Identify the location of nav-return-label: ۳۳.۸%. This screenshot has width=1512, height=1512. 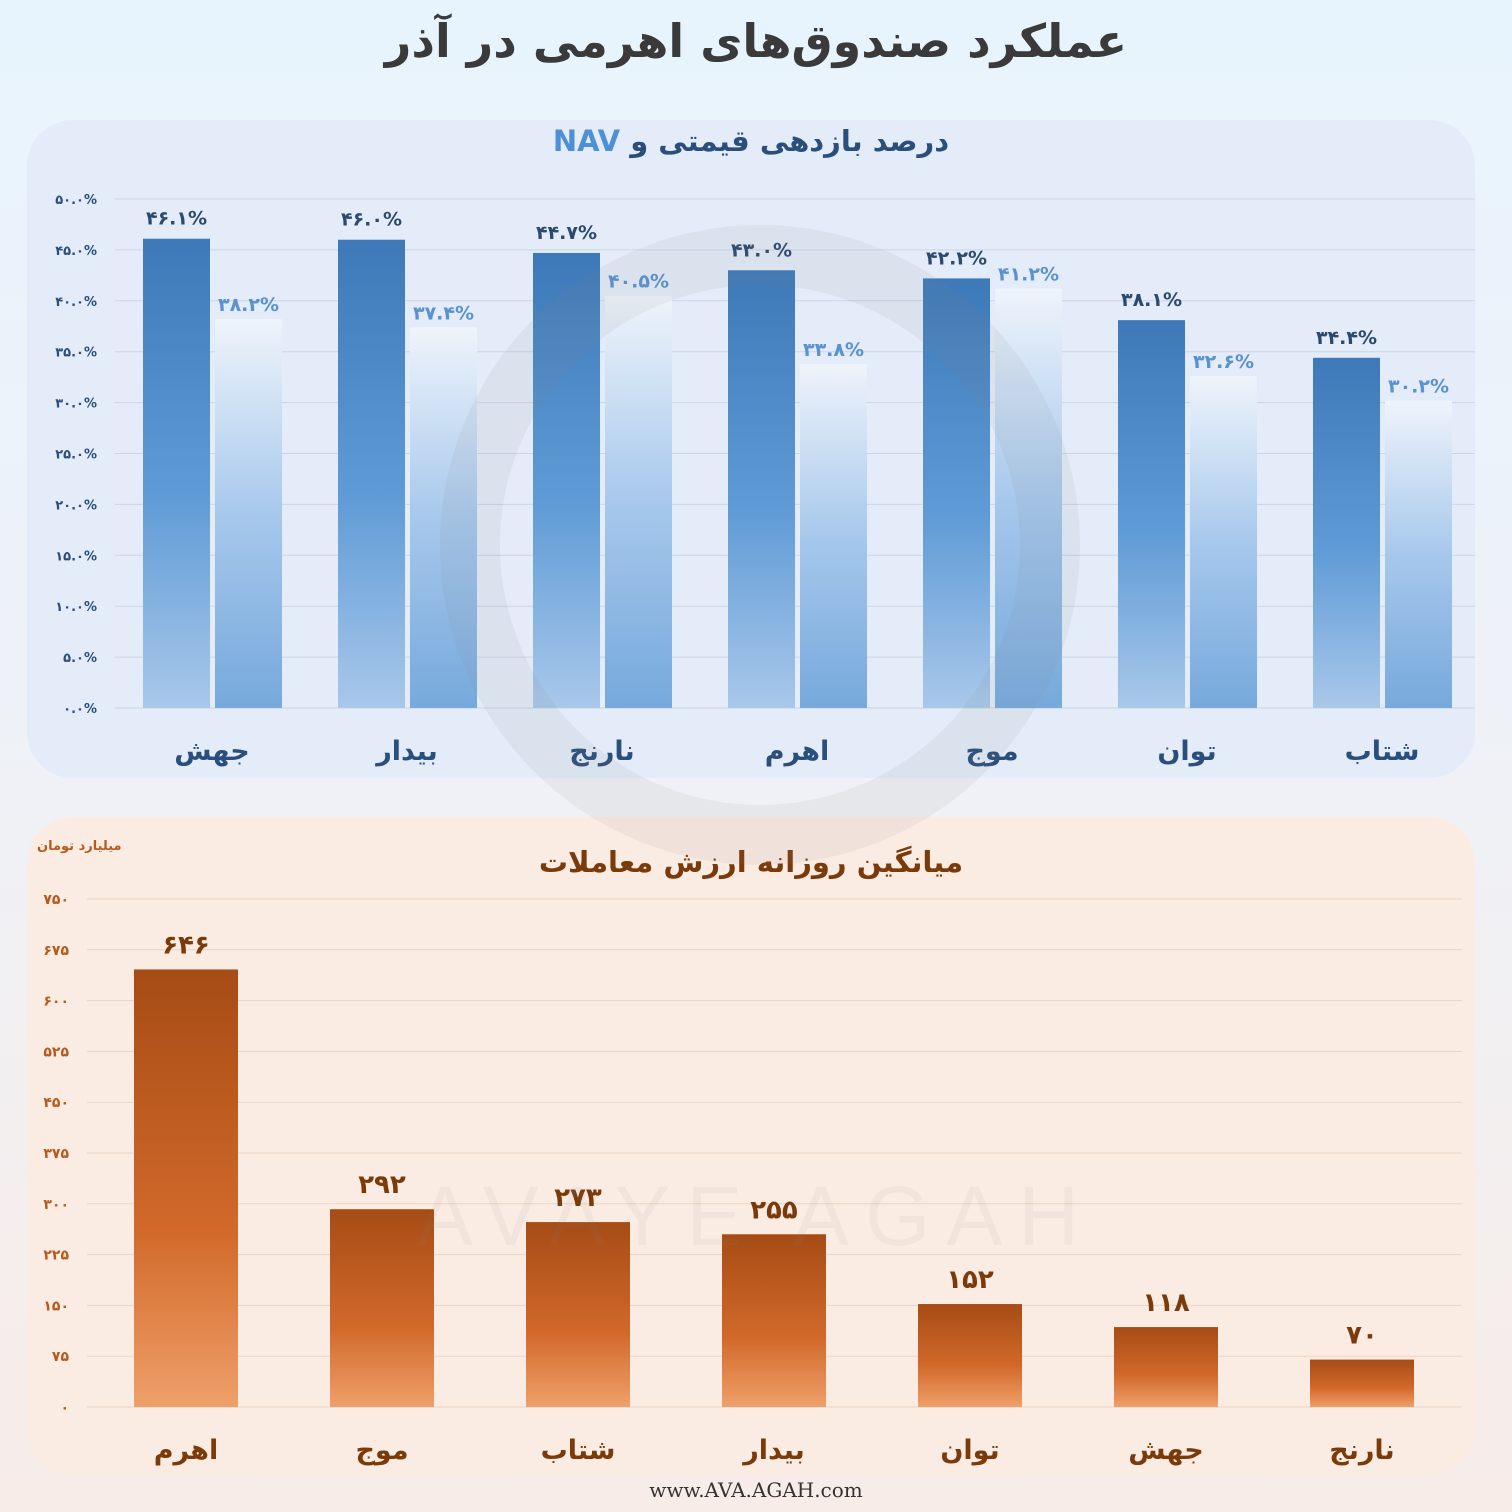
(833, 350).